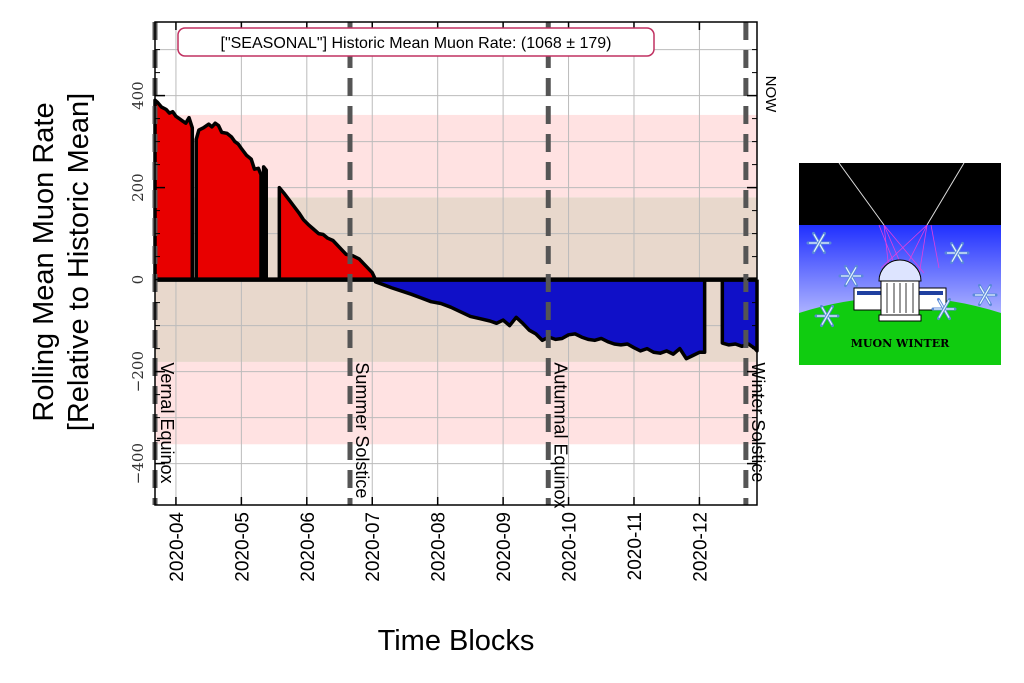 The height and width of the screenshot is (683, 1024). I want to click on x-axis-title: Time Blocks, so click(456, 641).